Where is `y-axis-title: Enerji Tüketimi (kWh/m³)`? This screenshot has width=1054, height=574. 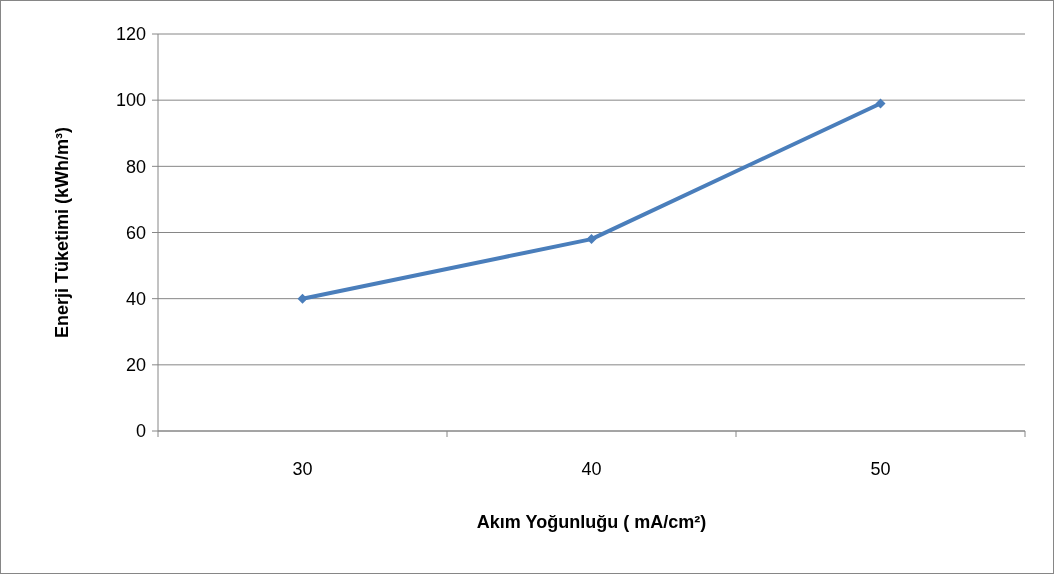
y-axis-title: Enerji Tüketimi (kWh/m³) is located at coordinates (62, 232).